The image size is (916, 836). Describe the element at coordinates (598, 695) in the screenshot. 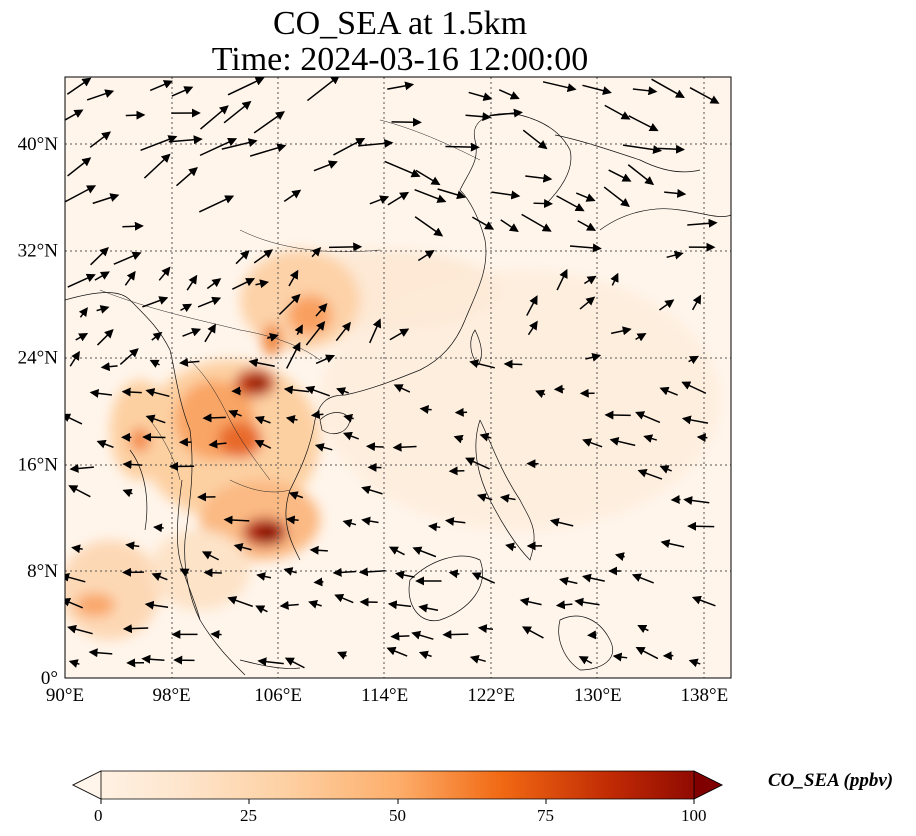

I see `lon-tick-label: 130°E` at that location.